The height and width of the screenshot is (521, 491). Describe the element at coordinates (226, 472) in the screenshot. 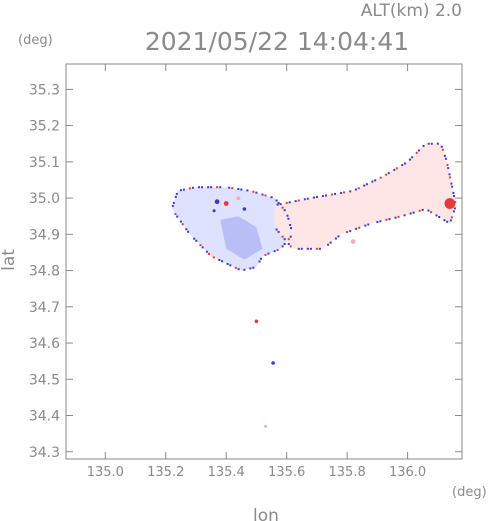

I see `x-tick-label: 135.4` at that location.